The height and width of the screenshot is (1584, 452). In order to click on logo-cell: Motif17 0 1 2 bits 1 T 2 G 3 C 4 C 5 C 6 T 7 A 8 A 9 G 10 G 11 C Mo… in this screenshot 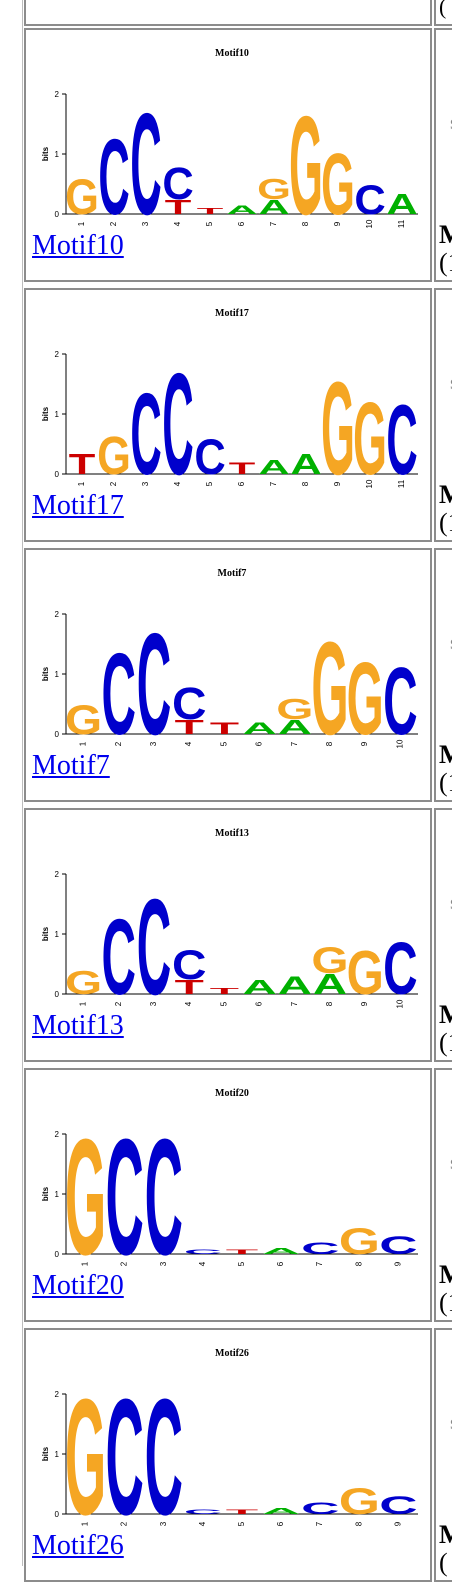, I will do `click(228, 415)`.